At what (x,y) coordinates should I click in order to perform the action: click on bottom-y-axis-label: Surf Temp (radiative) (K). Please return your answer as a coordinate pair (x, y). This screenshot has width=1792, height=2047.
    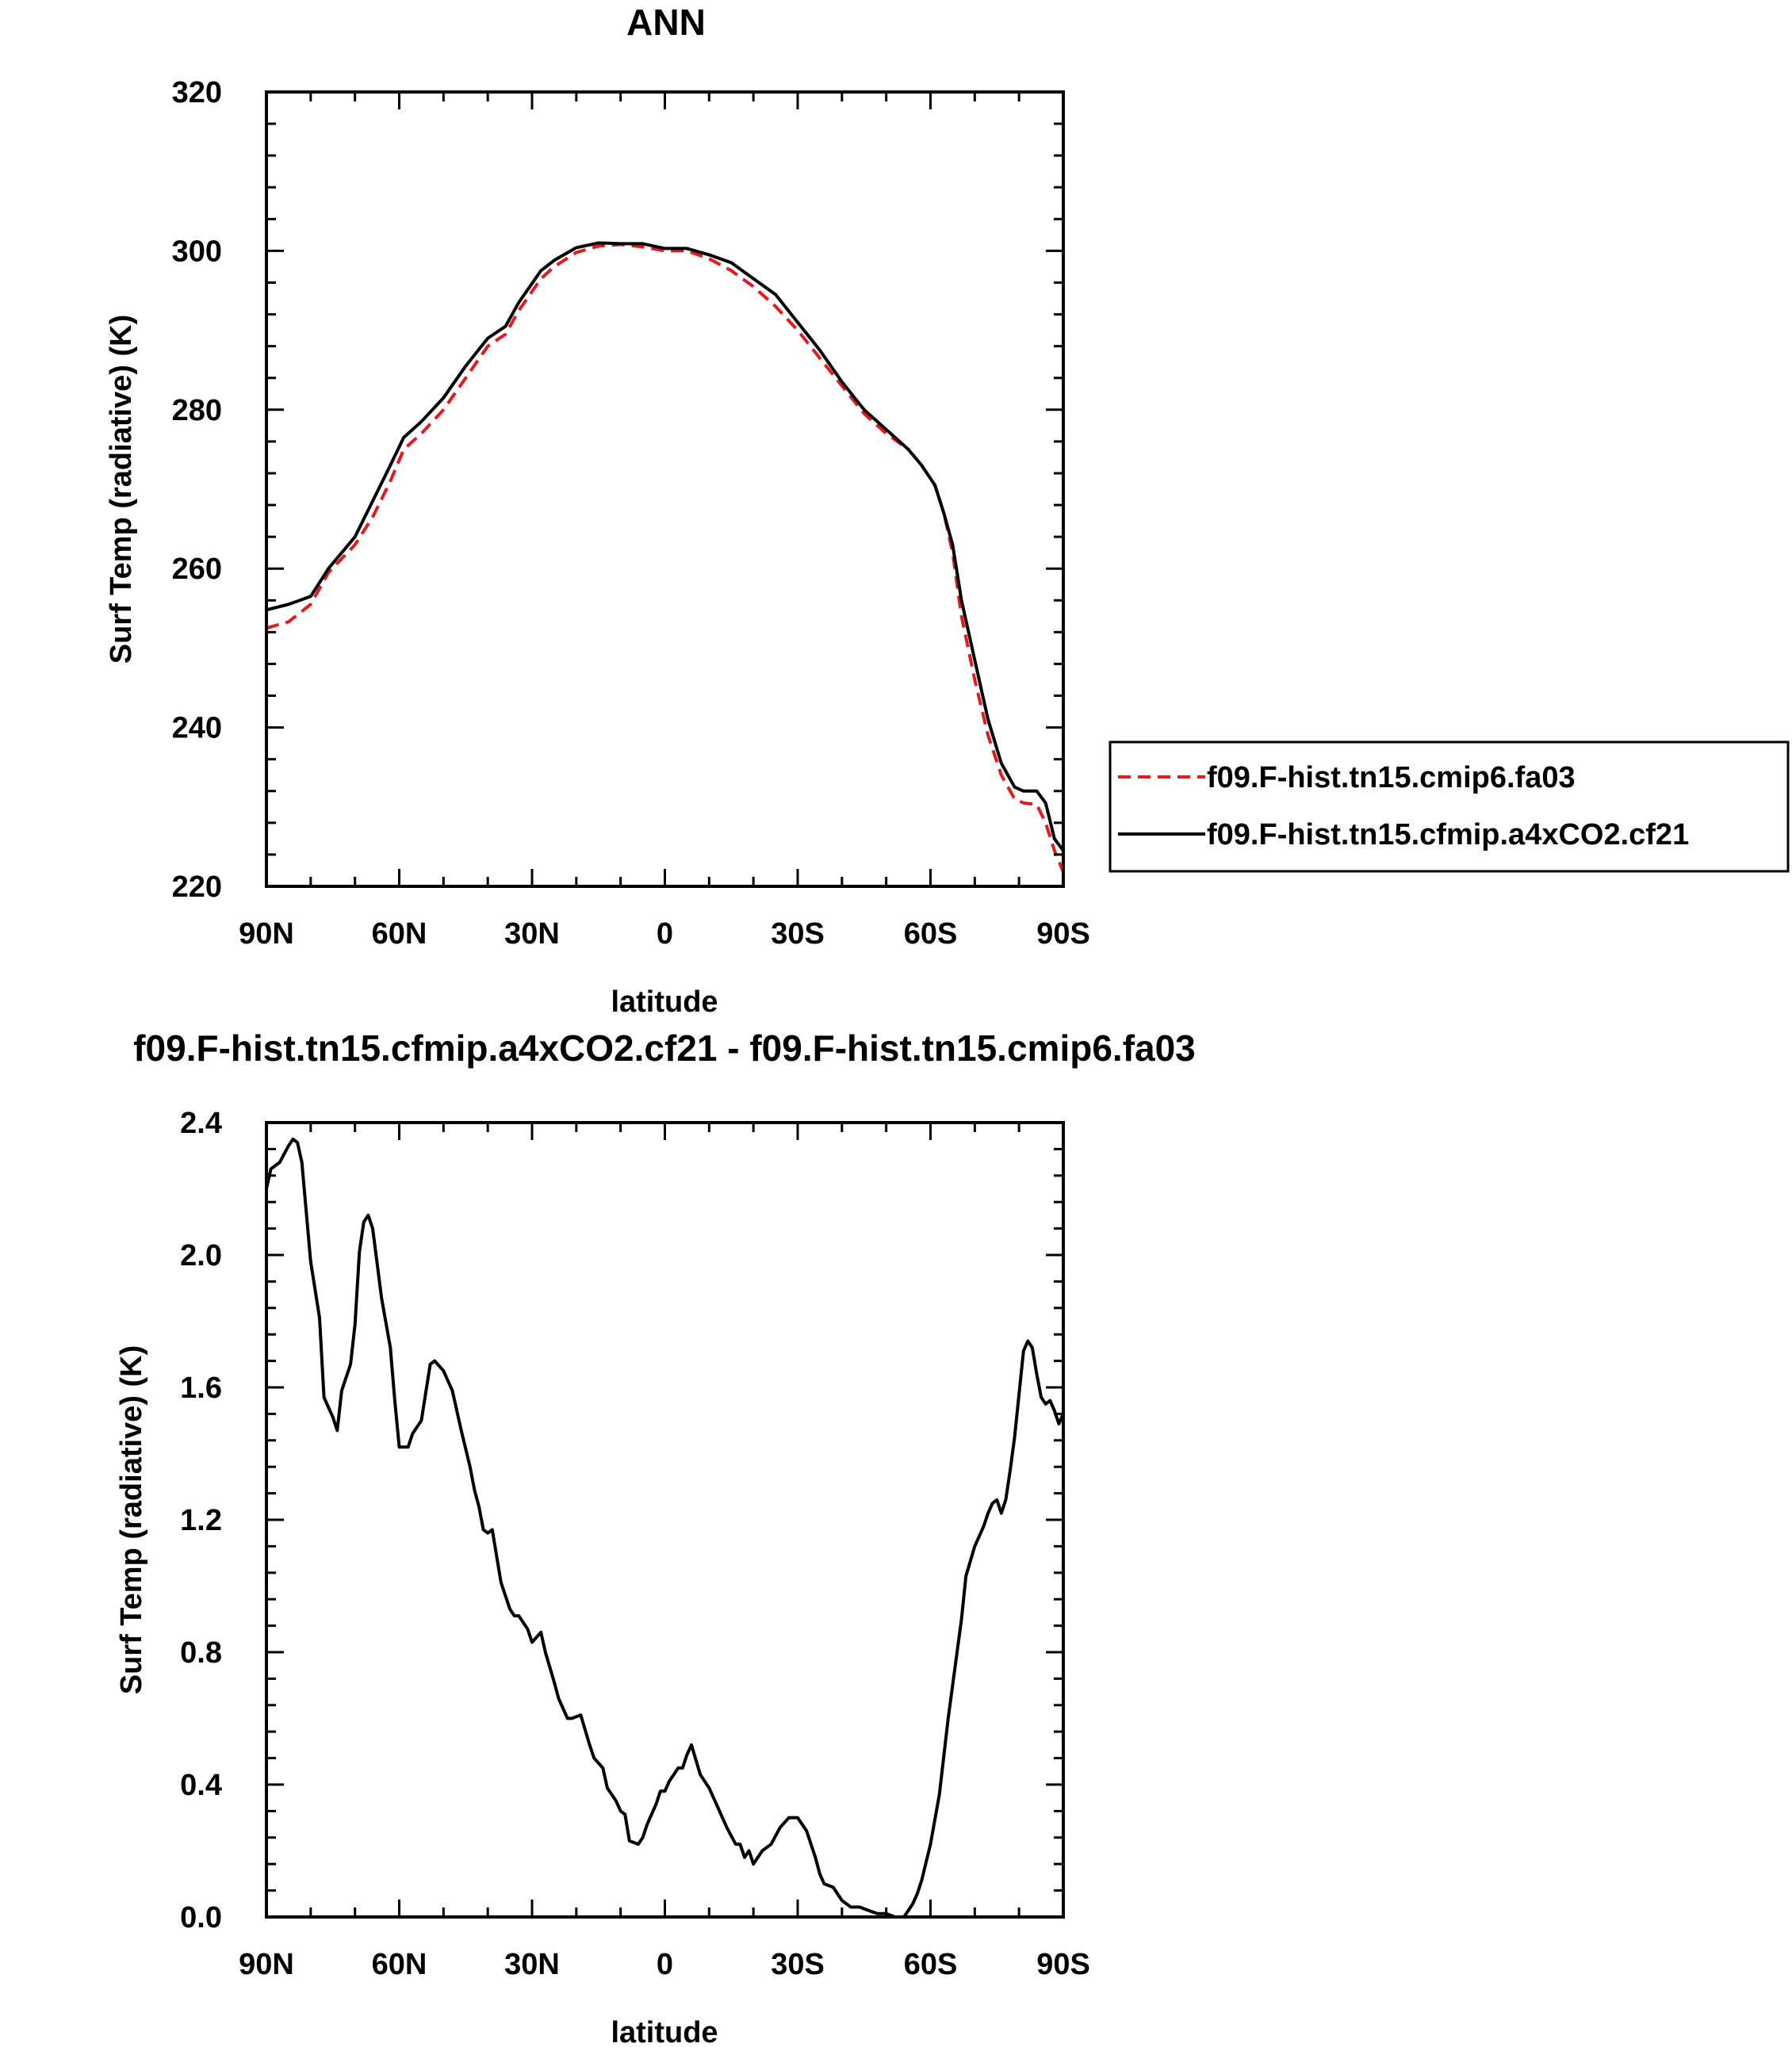
    Looking at the image, I should click on (131, 1520).